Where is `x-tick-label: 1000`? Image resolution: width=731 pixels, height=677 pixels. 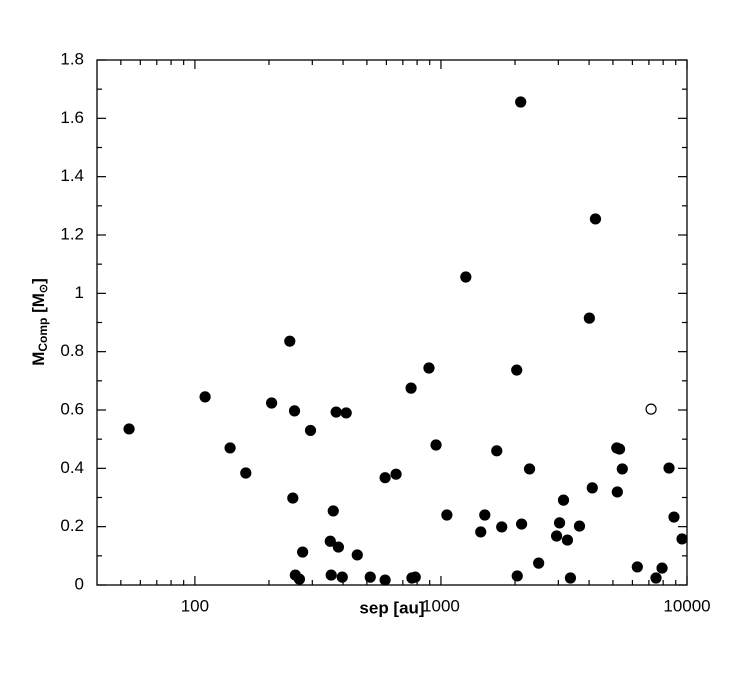
x-tick-label: 1000 is located at coordinates (441, 605).